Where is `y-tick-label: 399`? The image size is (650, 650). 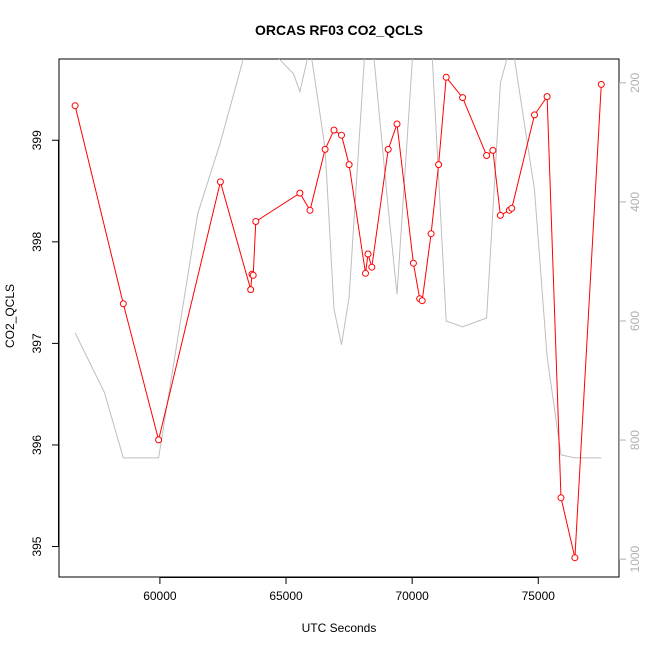 y-tick-label: 399 is located at coordinates (37, 140).